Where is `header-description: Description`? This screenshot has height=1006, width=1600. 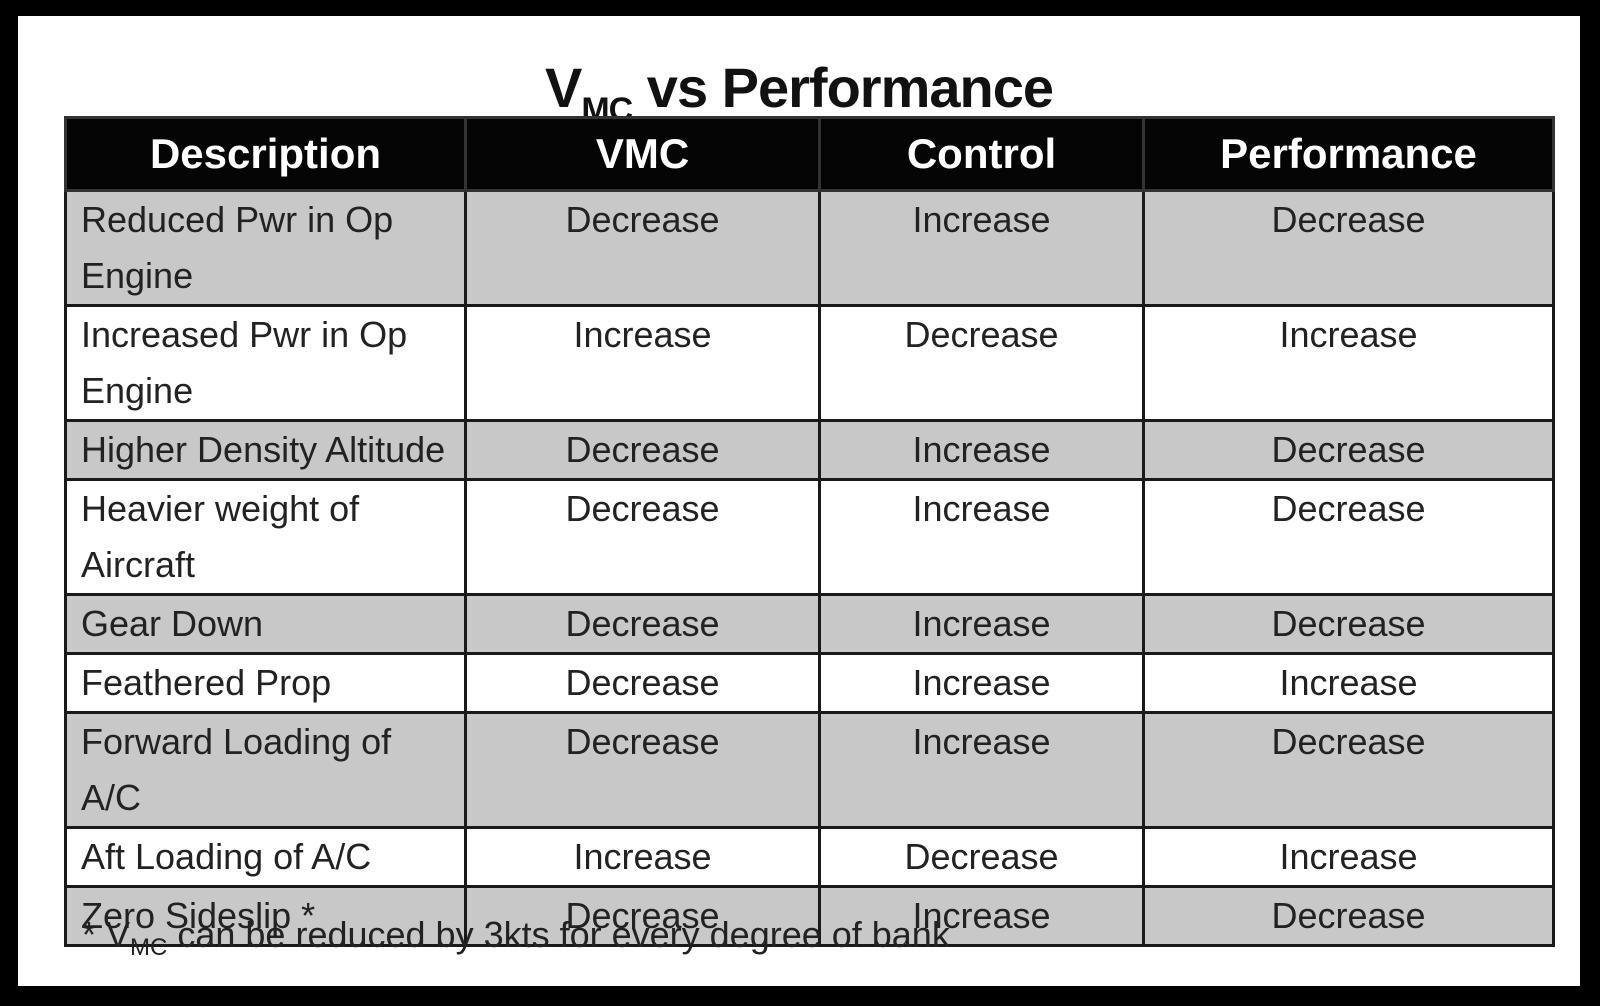
header-description: Description is located at coordinates (265, 154).